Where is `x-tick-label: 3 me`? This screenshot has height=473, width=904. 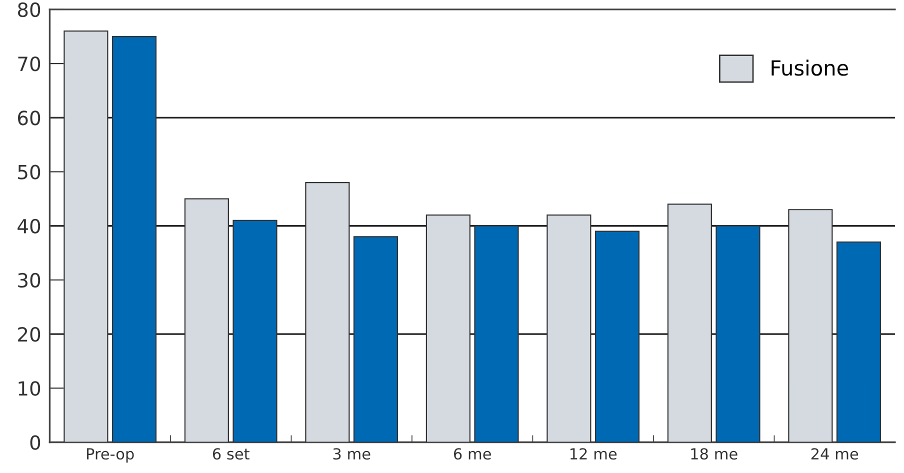 x-tick-label: 3 me is located at coordinates (351, 454).